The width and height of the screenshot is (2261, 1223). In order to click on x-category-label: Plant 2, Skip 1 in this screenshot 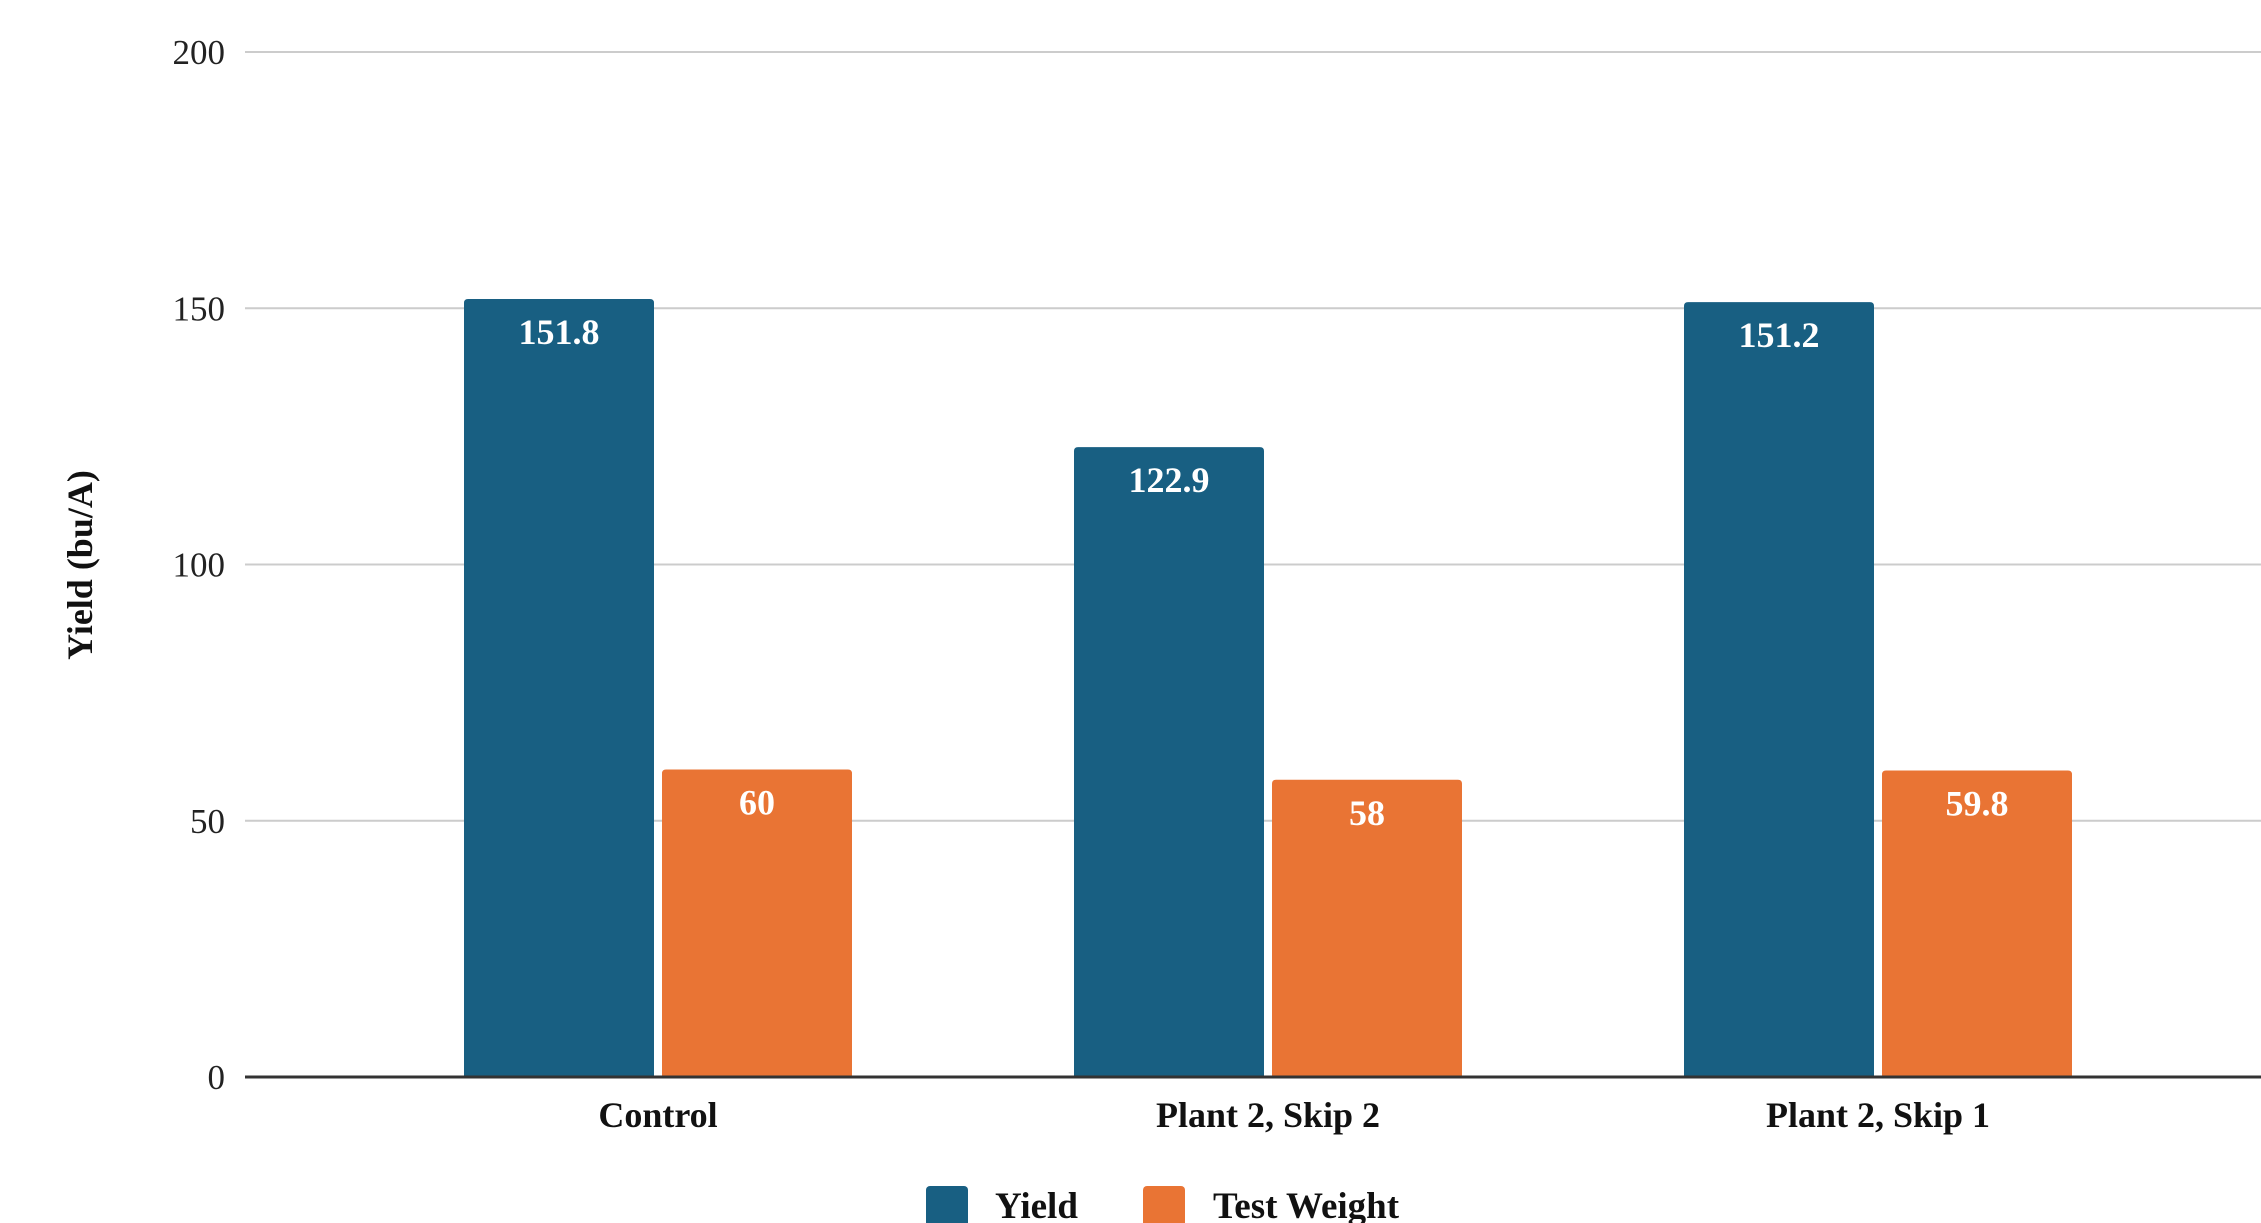, I will do `click(1878, 1115)`.